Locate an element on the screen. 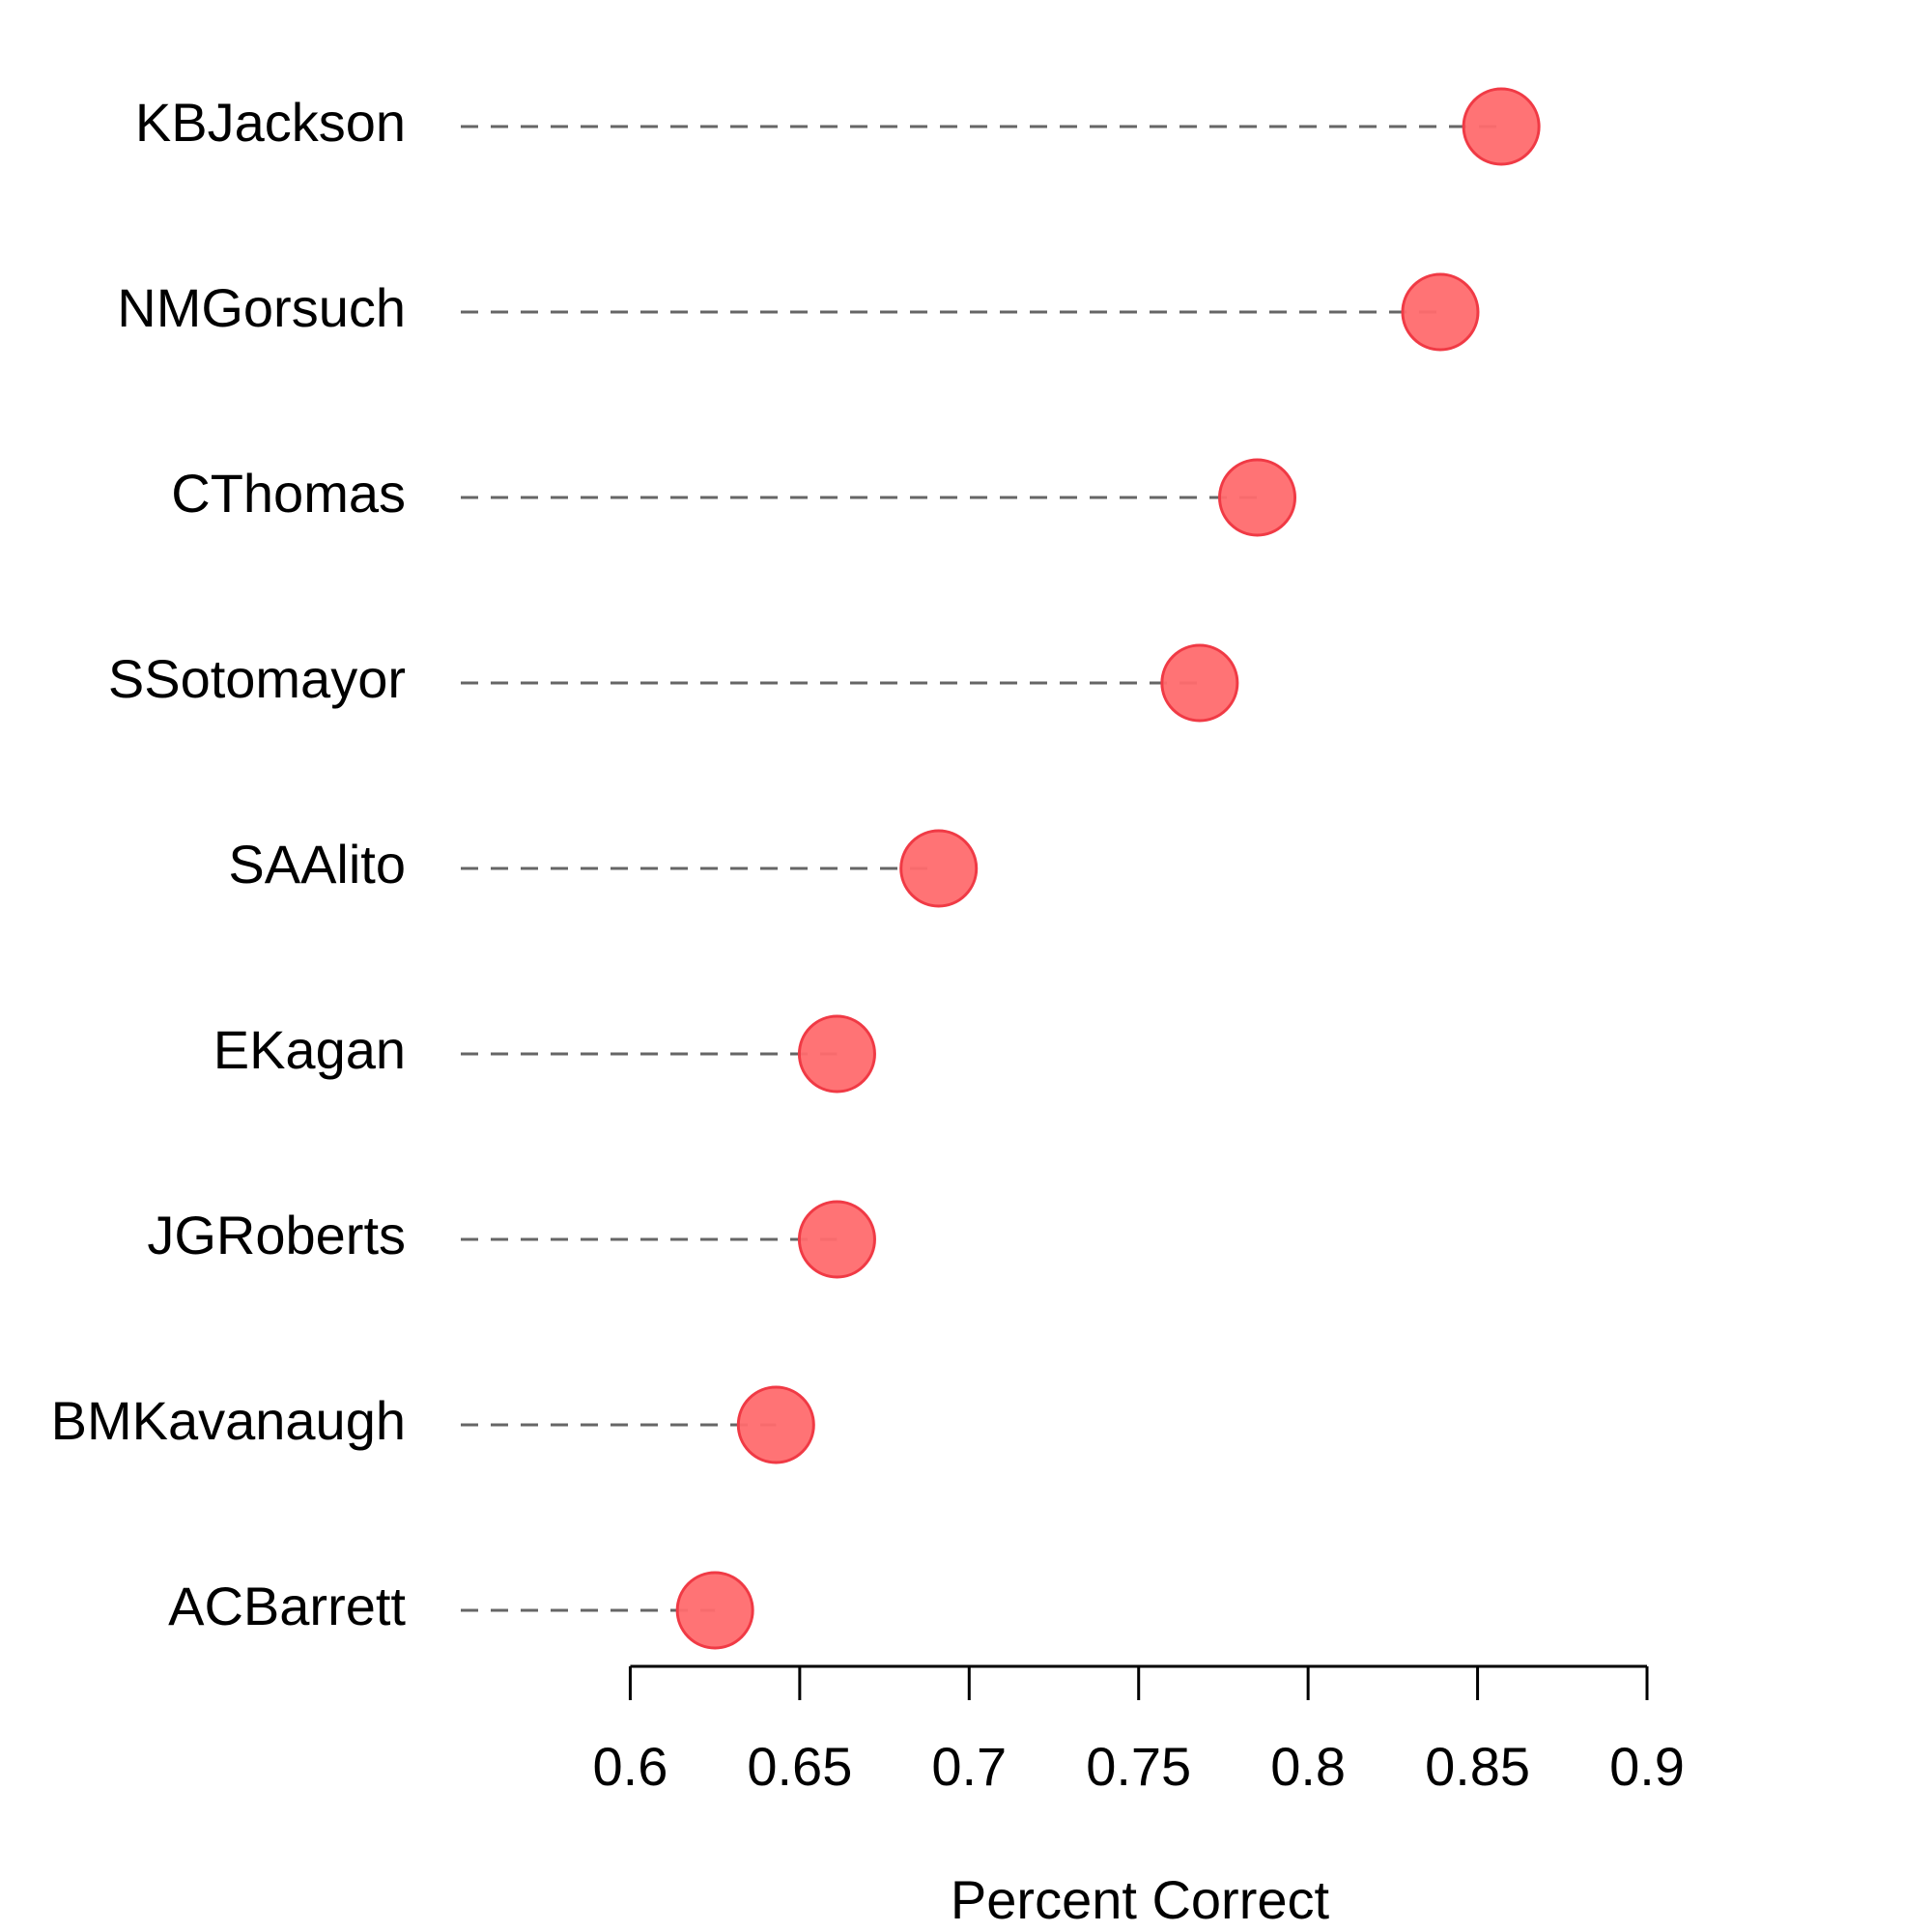  x-tick-label: 0.85 is located at coordinates (1477, 1766).